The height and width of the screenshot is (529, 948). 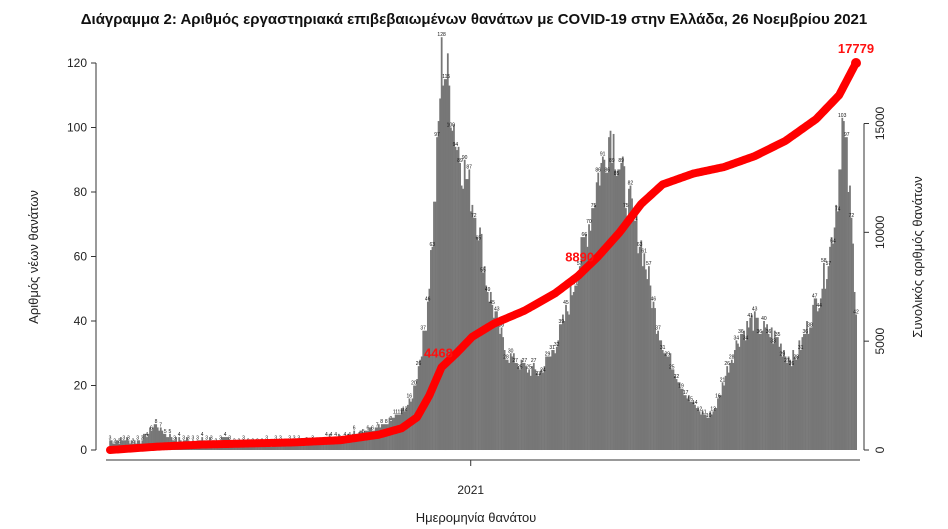 I want to click on x-tick-label: 2021, so click(x=470, y=490).